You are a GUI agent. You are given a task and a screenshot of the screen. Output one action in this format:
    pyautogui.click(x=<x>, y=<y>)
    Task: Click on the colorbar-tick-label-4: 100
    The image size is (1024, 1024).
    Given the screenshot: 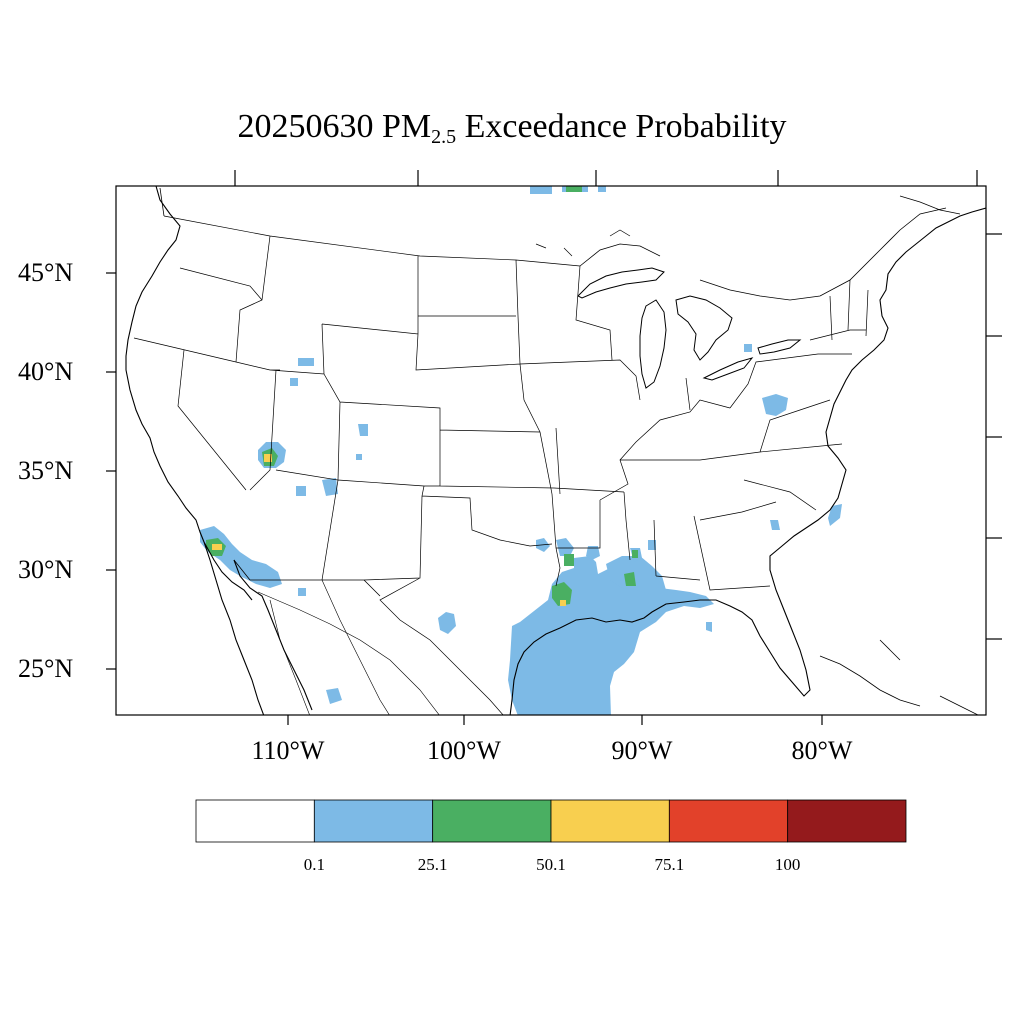 What is the action you would take?
    pyautogui.click(x=787, y=864)
    